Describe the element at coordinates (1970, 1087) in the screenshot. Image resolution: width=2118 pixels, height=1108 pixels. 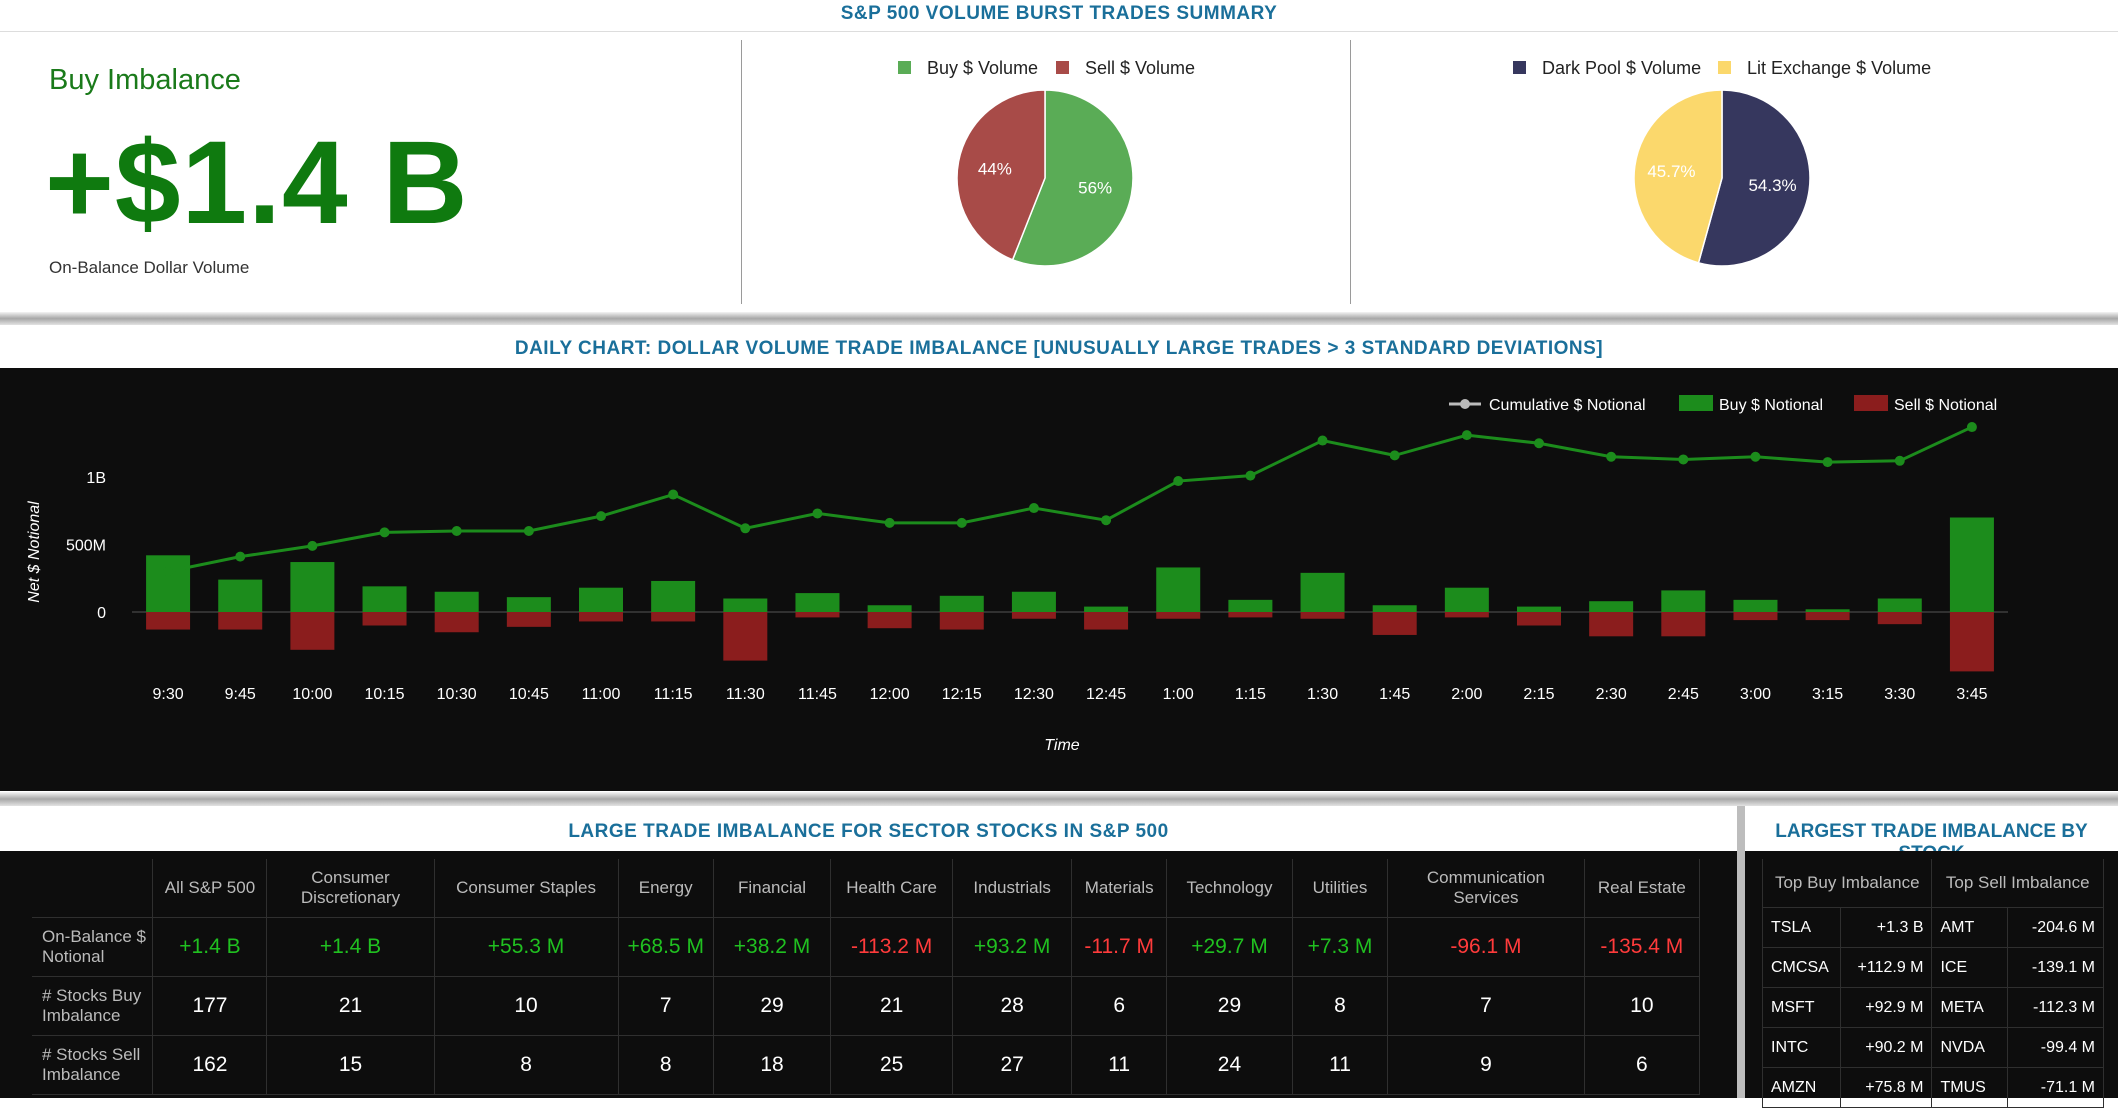
I see `sell-ticker: TMUS` at that location.